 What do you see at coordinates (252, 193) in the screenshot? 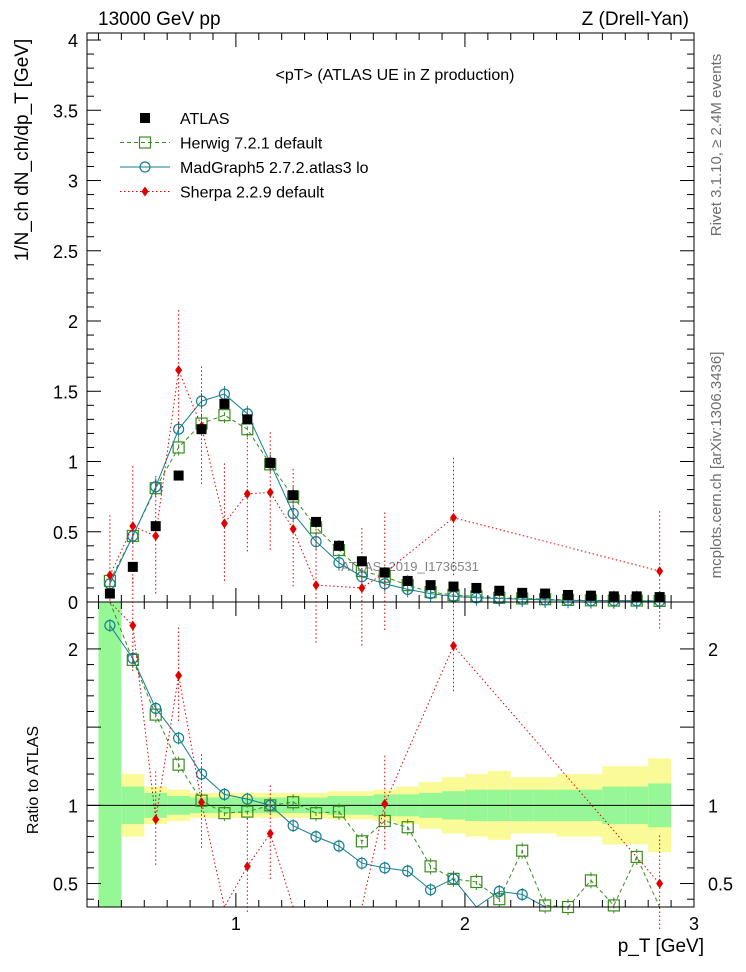
I see `legend-sherpa-label: Sherpa 2.2.9 default` at bounding box center [252, 193].